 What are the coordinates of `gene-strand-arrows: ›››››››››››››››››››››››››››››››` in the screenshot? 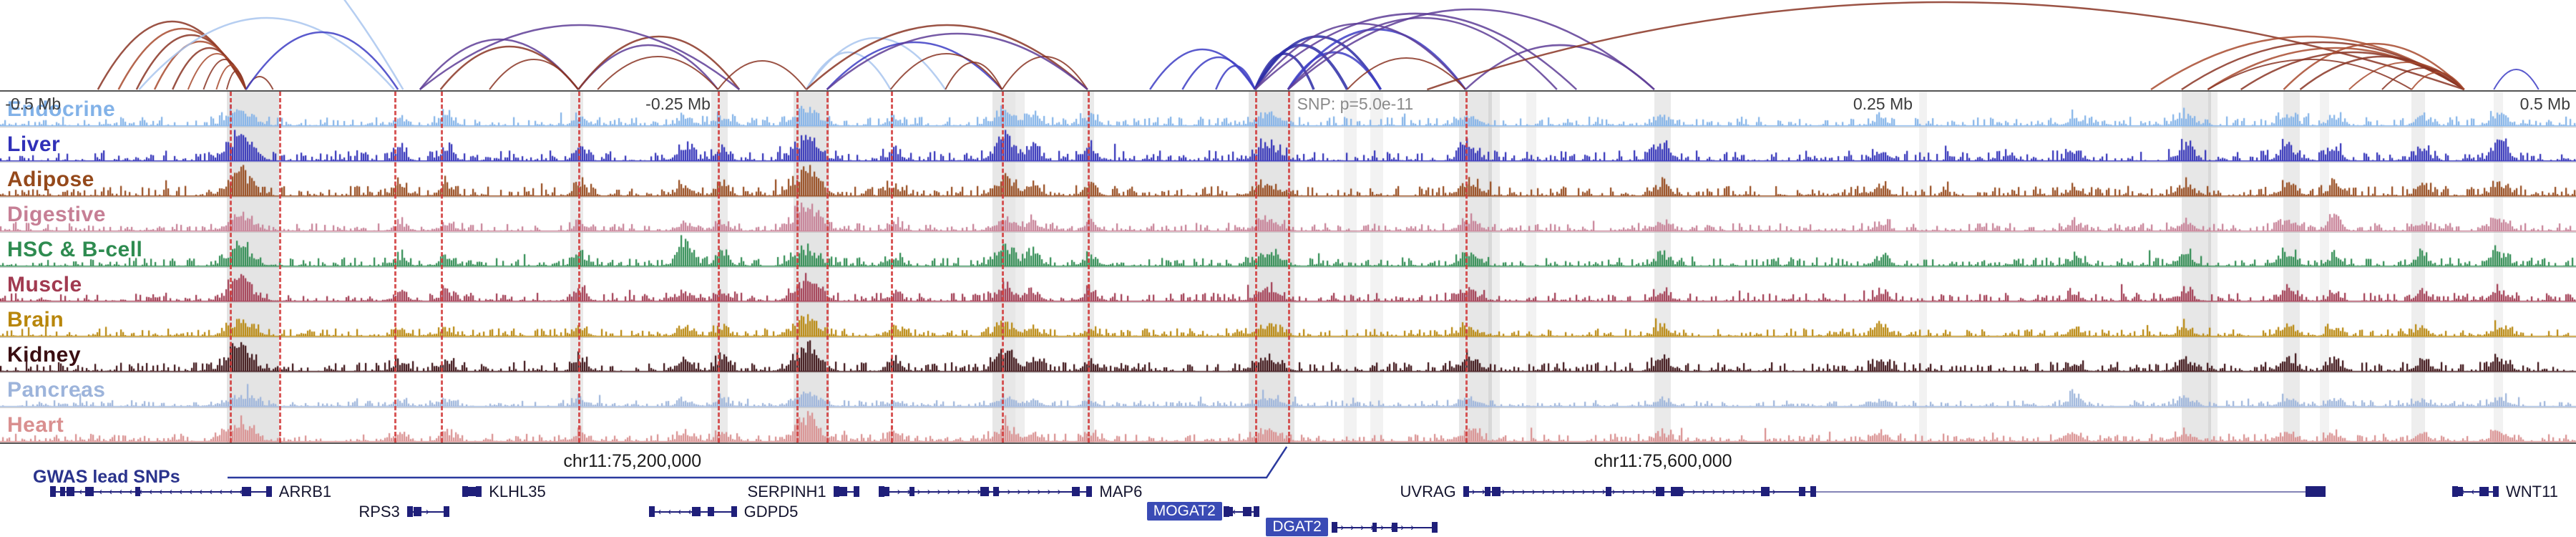 It's located at (1626, 491).